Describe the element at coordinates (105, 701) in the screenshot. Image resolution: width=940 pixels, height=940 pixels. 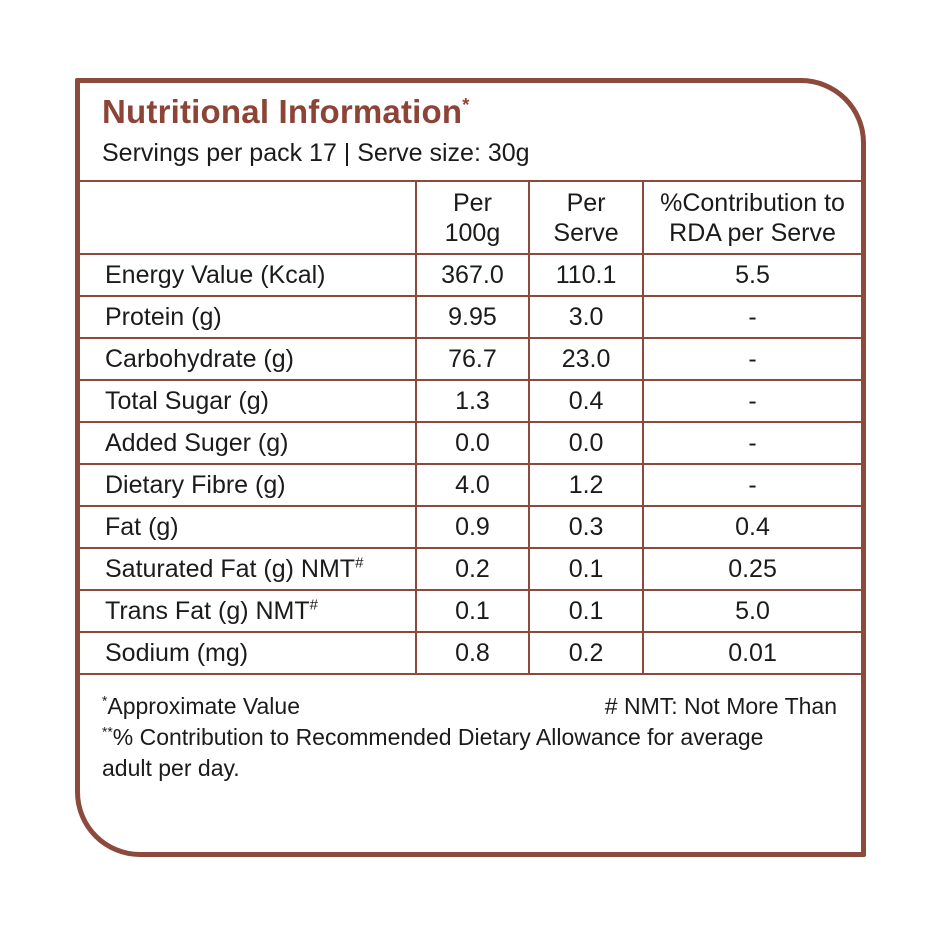
I see `asterisk-marker: *` at that location.